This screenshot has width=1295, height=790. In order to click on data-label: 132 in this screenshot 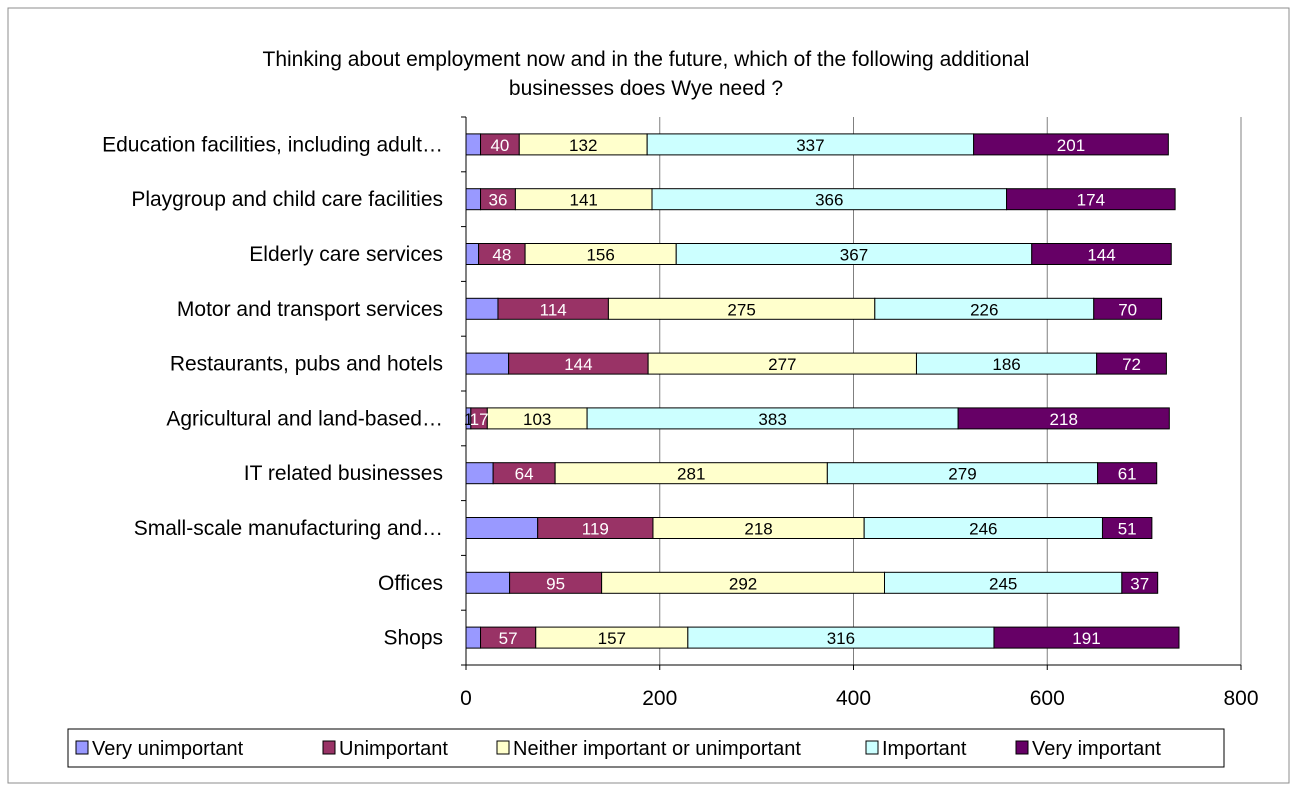, I will do `click(583, 145)`.